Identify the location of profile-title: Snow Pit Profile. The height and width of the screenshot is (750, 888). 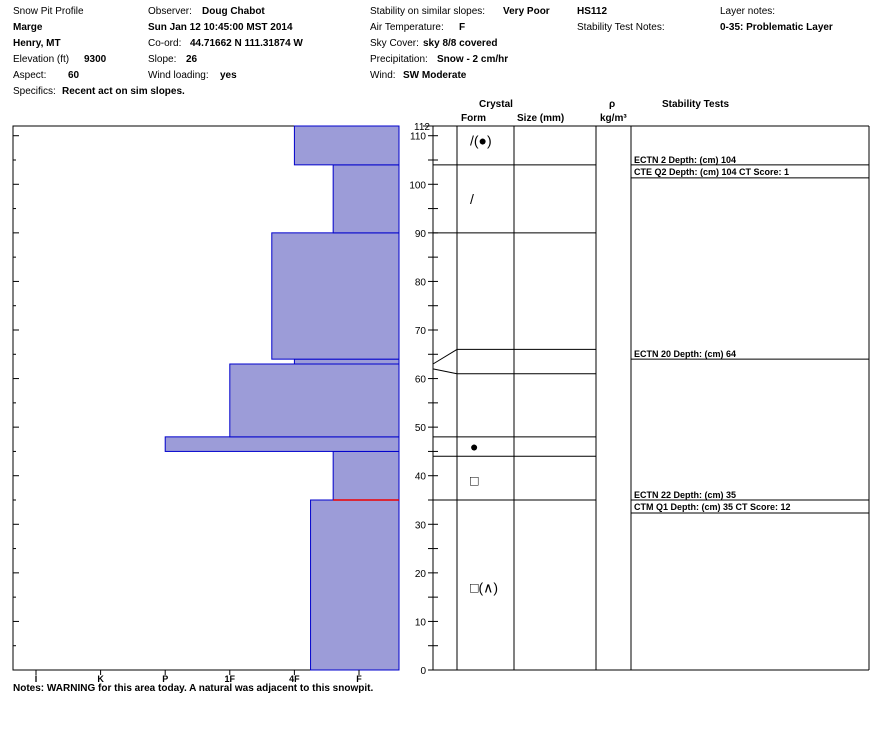
(48, 11).